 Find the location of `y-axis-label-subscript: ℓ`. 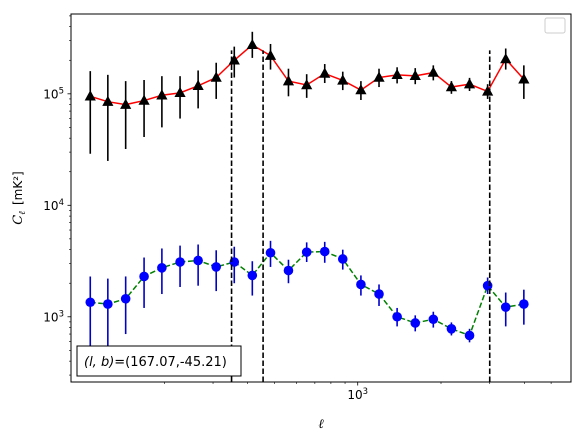

y-axis-label-subscript: ℓ is located at coordinates (23, 213).